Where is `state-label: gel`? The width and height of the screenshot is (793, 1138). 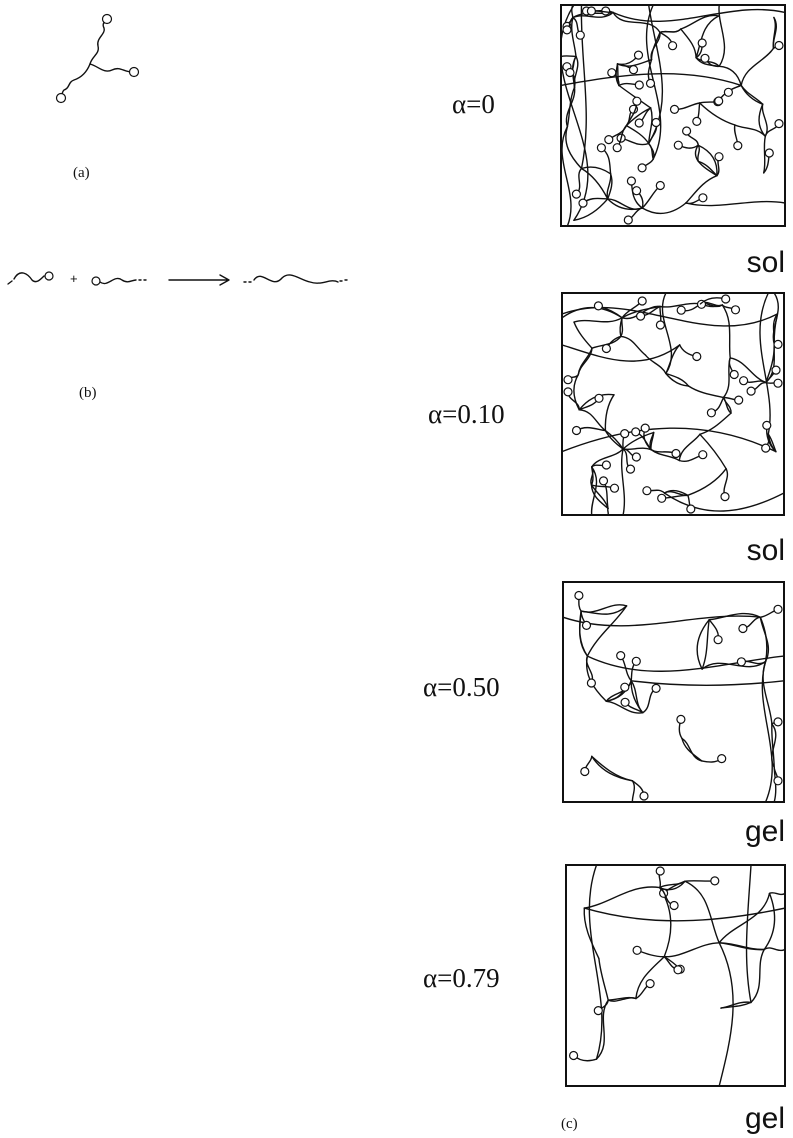 state-label: gel is located at coordinates (765, 831).